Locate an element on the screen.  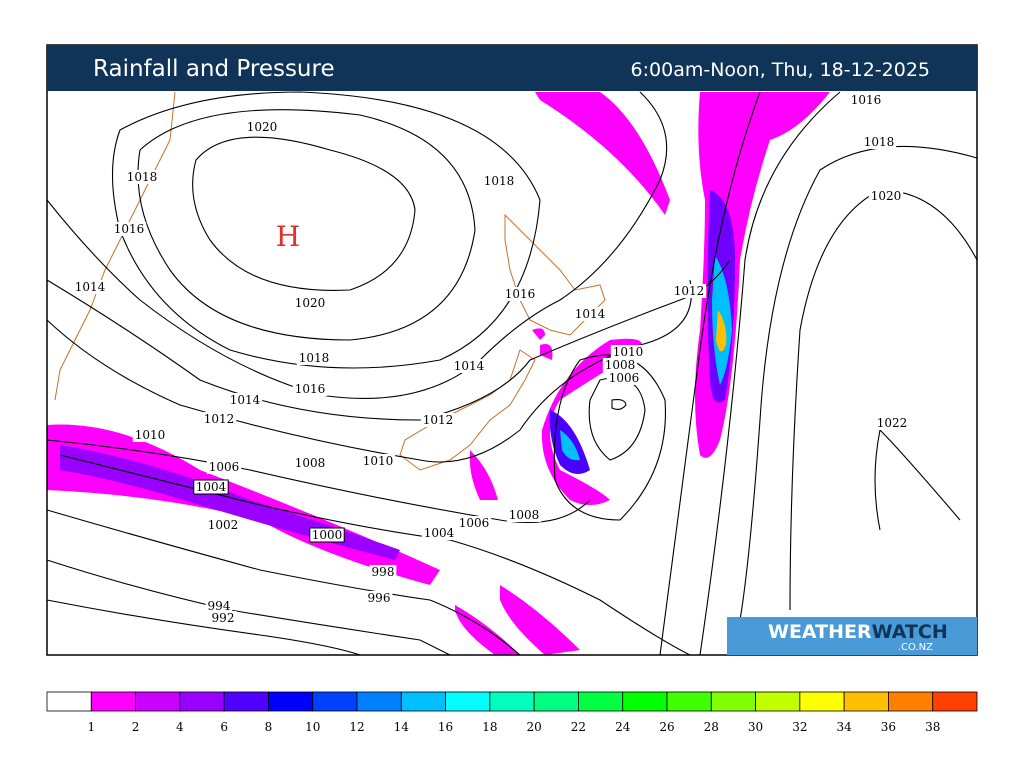
south-island is located at coordinates (467, 410).